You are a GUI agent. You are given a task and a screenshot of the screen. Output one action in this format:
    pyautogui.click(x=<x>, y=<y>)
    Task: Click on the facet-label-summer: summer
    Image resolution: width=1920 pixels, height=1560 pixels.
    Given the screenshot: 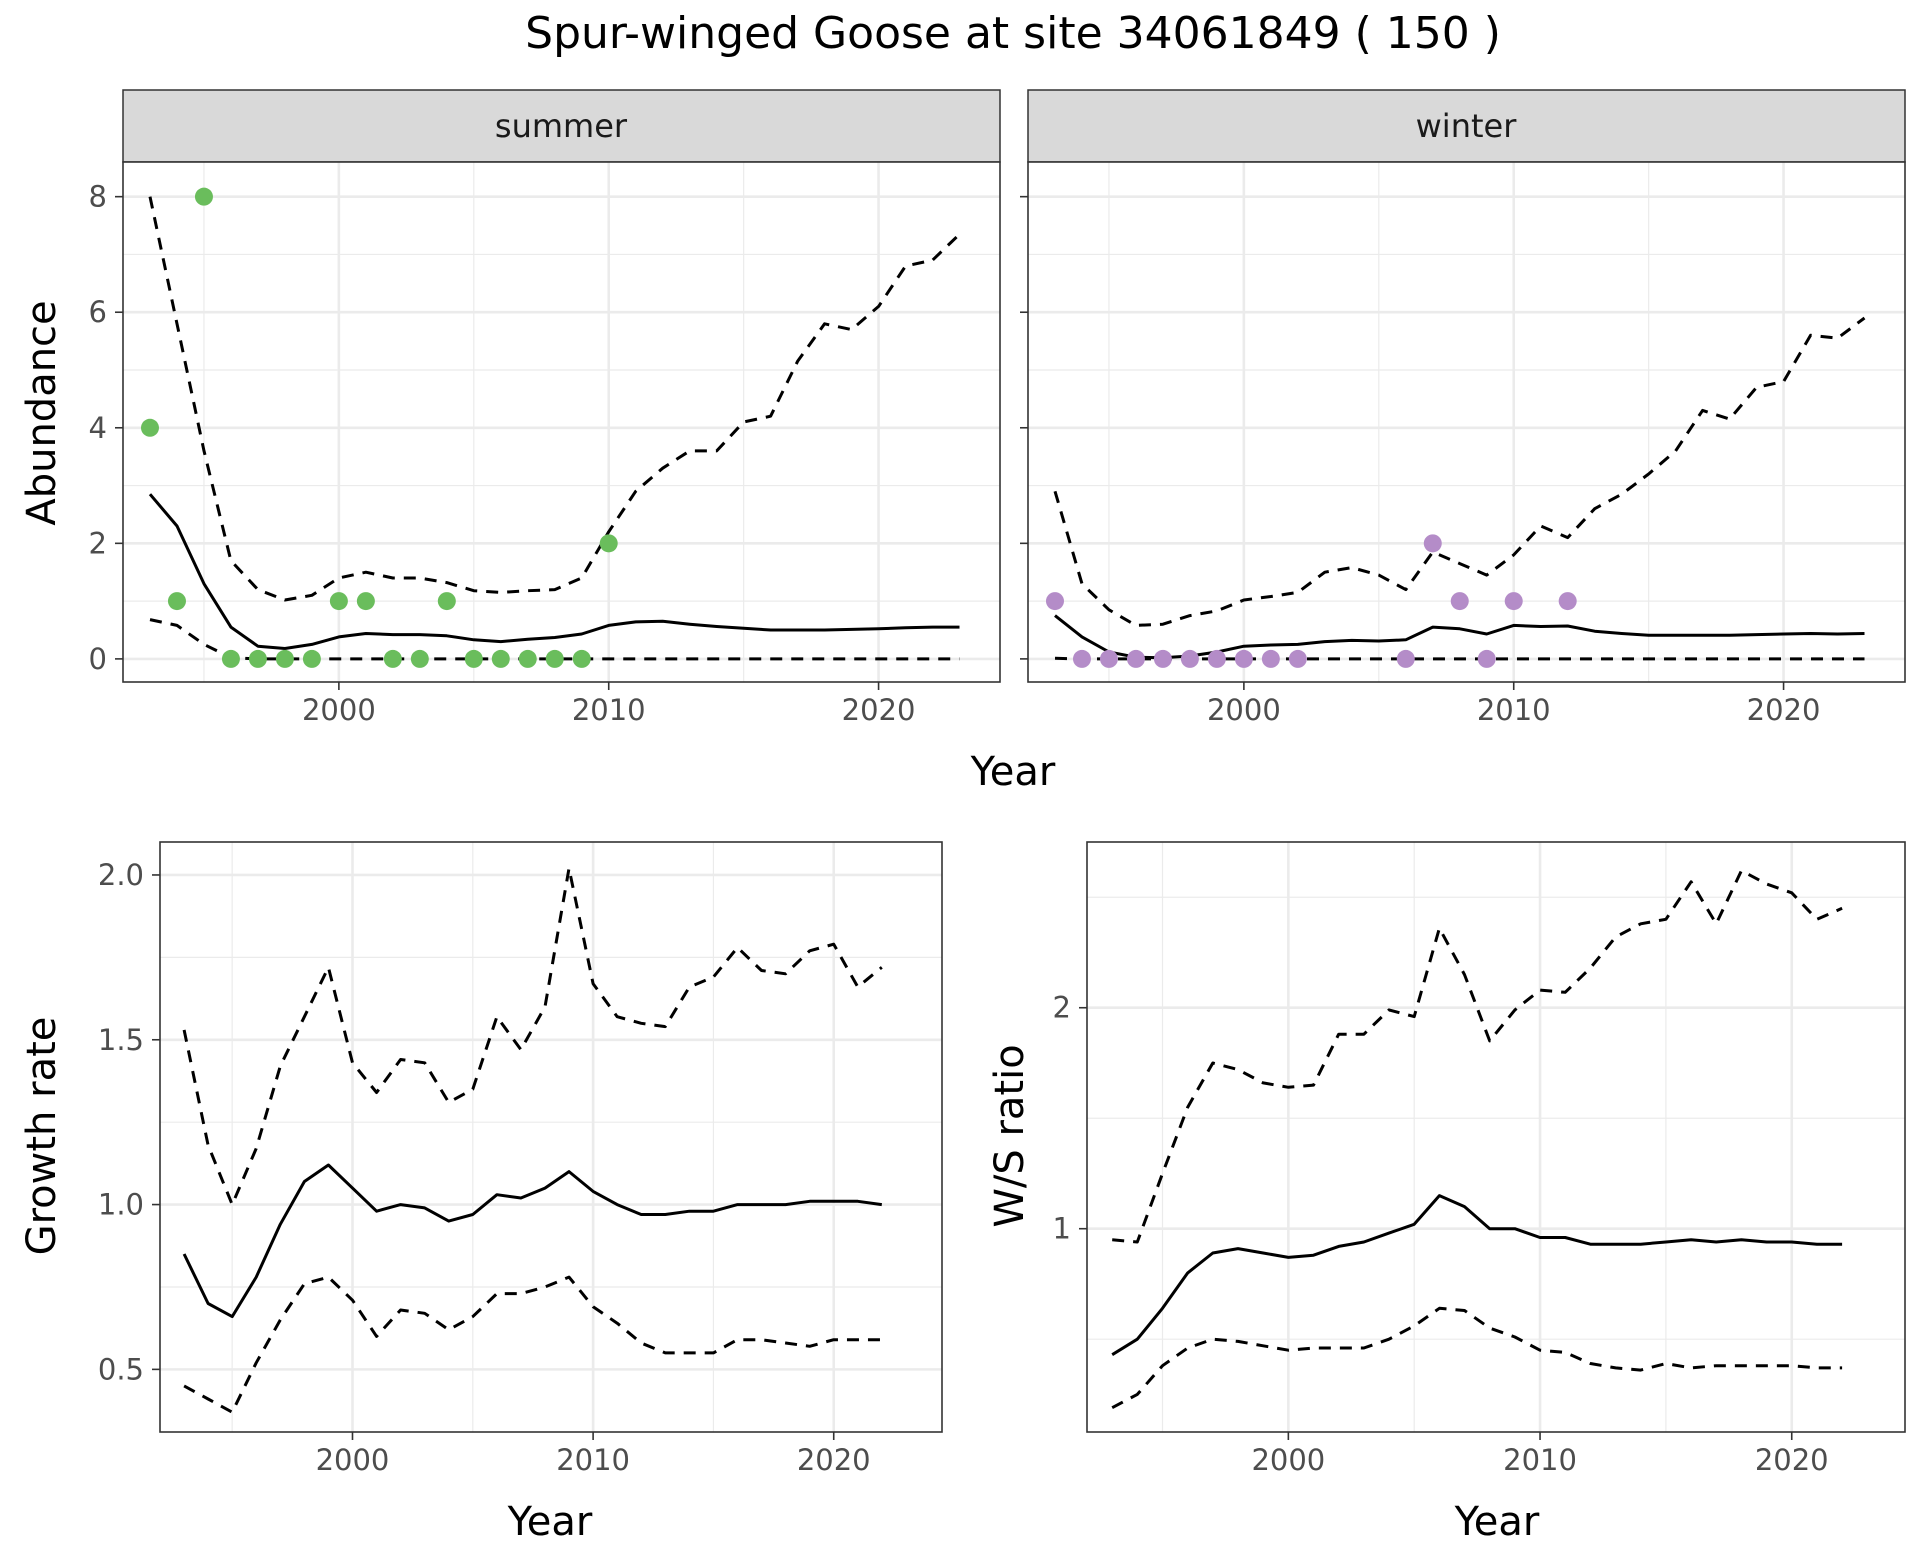 What is the action you would take?
    pyautogui.click(x=561, y=126)
    